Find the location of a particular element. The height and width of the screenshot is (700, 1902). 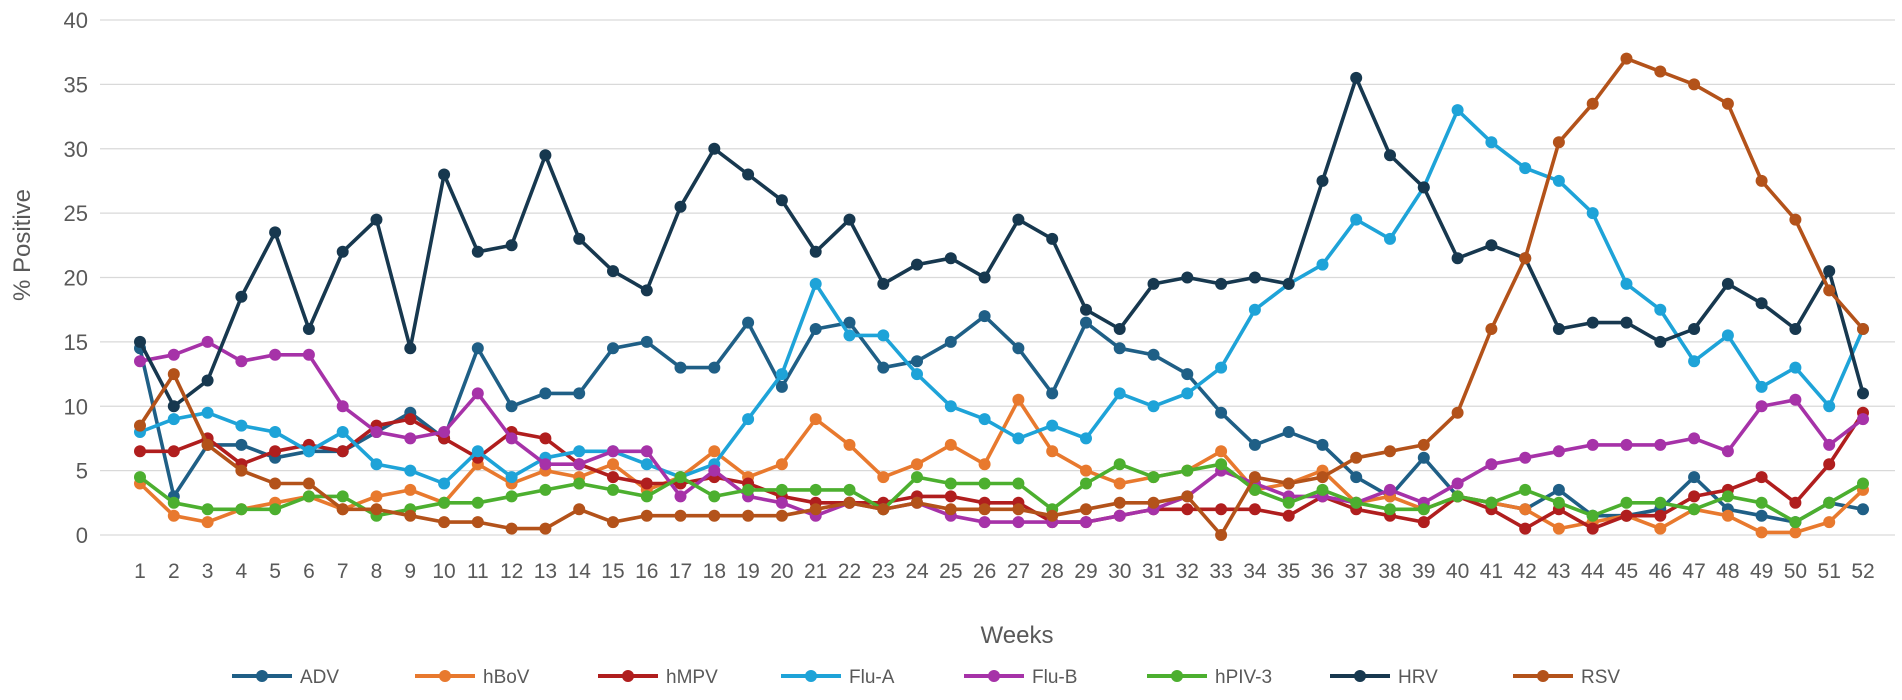

legend-marker is located at coordinates (1543, 676).